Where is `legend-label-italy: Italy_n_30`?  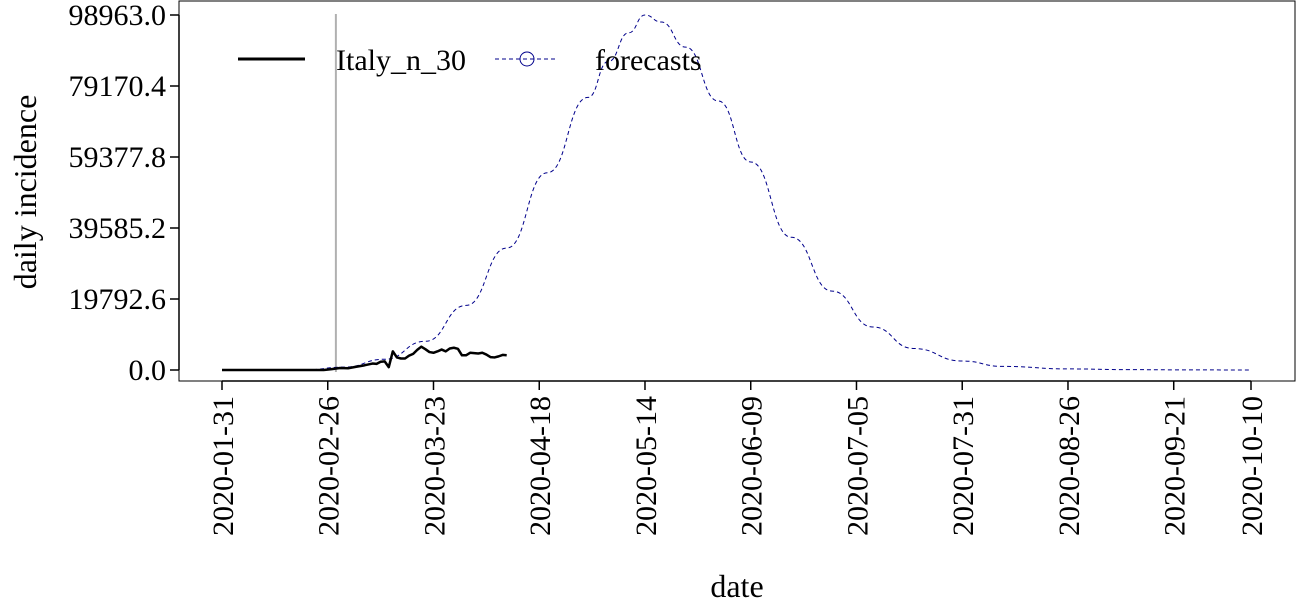
legend-label-italy: Italy_n_30 is located at coordinates (401, 60).